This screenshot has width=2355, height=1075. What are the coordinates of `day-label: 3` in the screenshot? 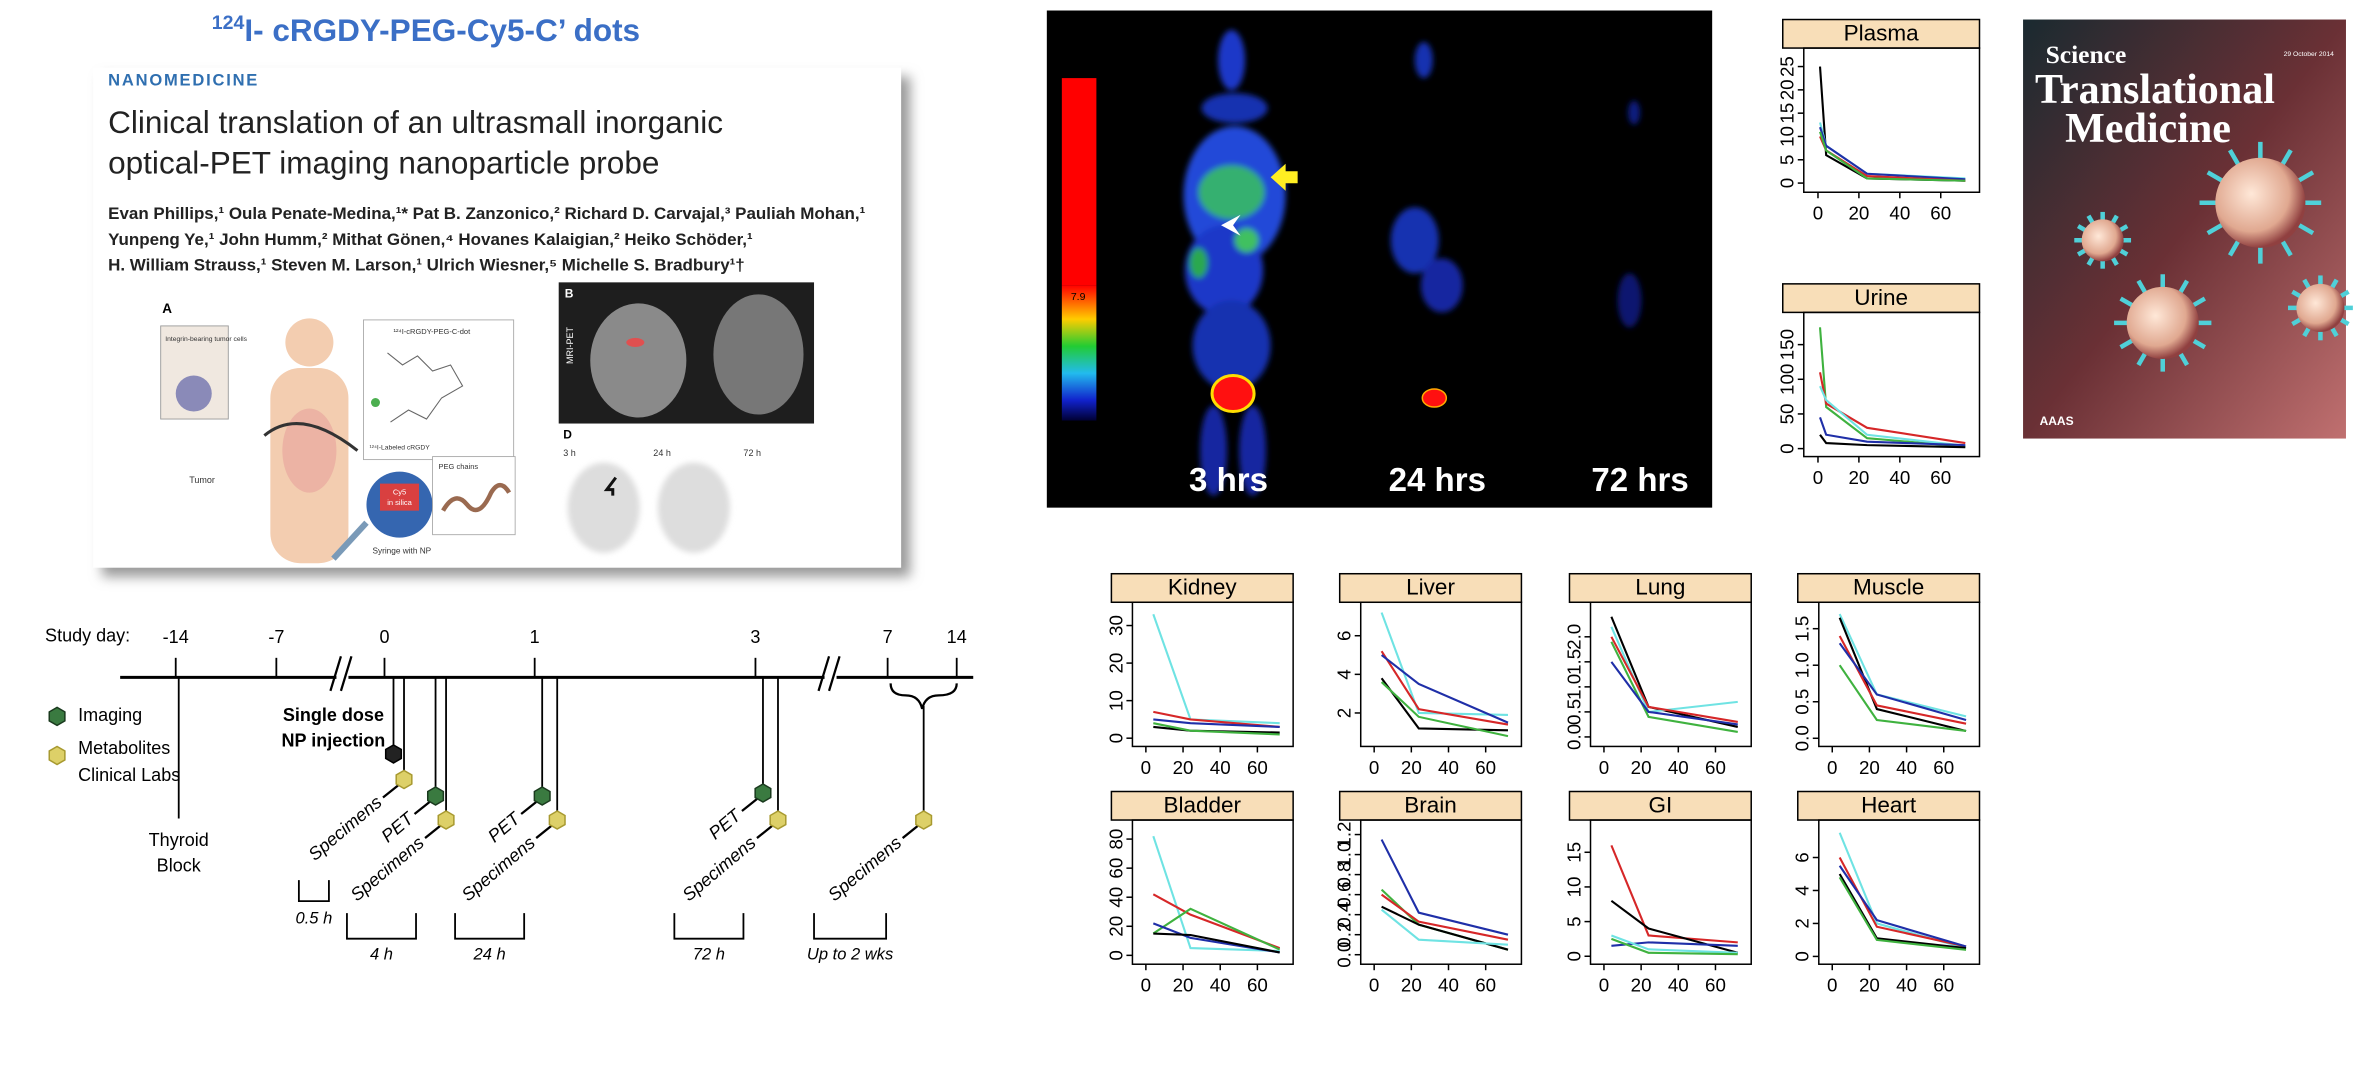 It's located at (755, 637).